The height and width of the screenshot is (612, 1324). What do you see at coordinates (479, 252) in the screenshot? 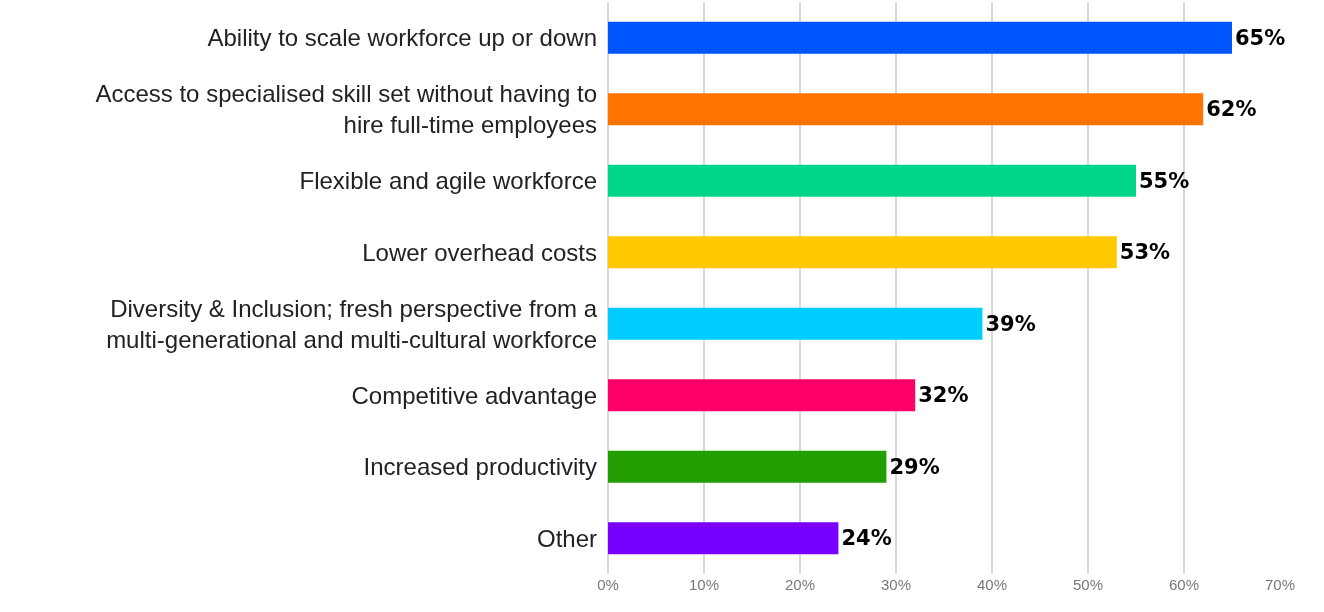
I see `y-tick-label: Lower overhead costs` at bounding box center [479, 252].